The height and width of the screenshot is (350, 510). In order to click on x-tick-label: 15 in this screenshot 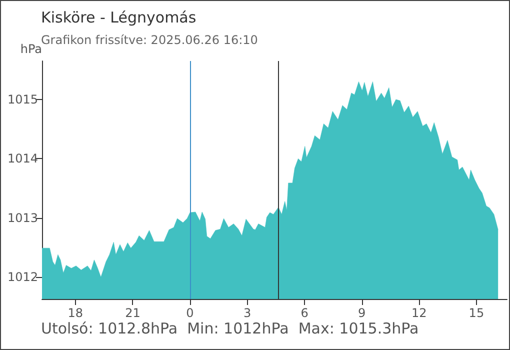, I will do `click(476, 313)`.